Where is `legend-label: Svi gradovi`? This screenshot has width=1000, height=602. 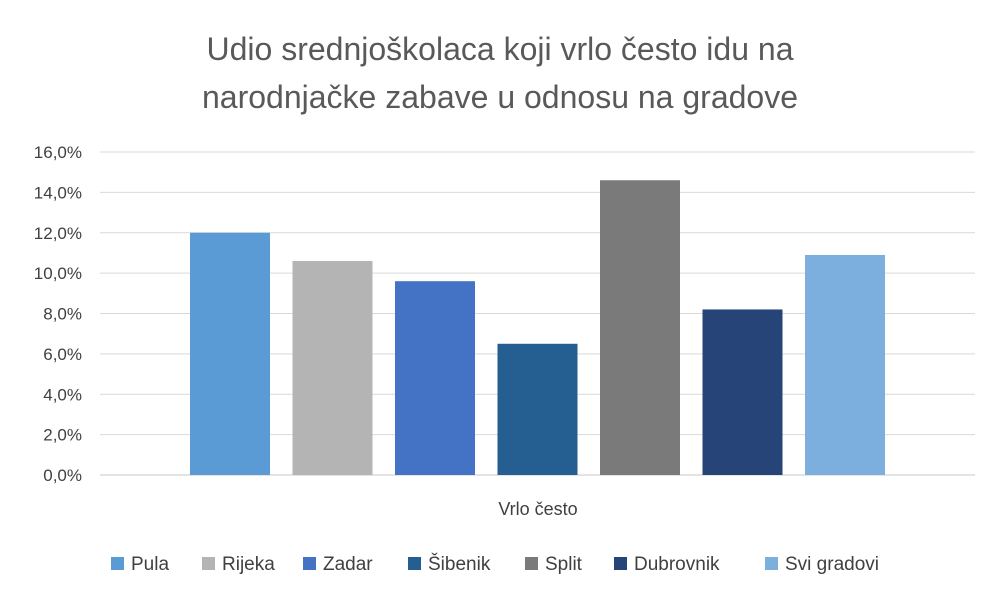 legend-label: Svi gradovi is located at coordinates (832, 564).